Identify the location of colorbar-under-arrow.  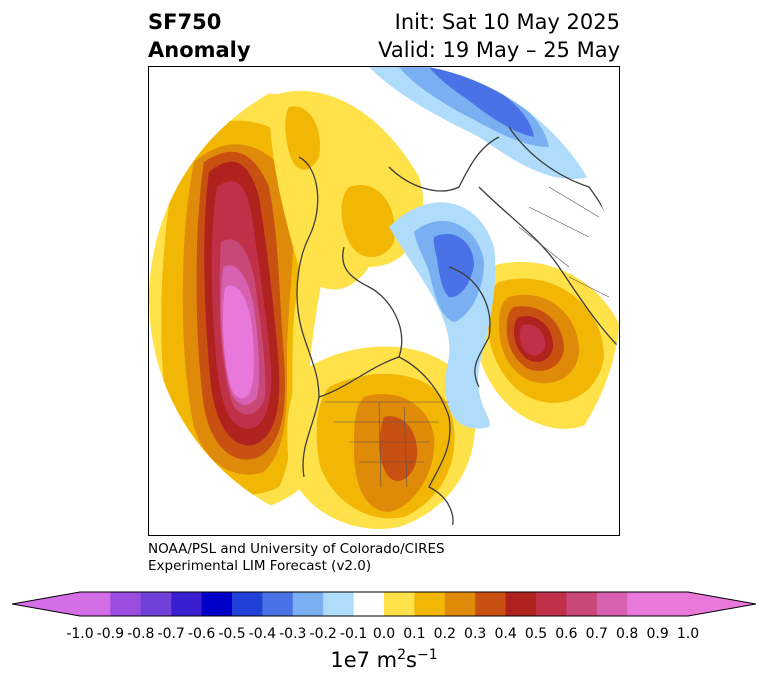
(46, 604).